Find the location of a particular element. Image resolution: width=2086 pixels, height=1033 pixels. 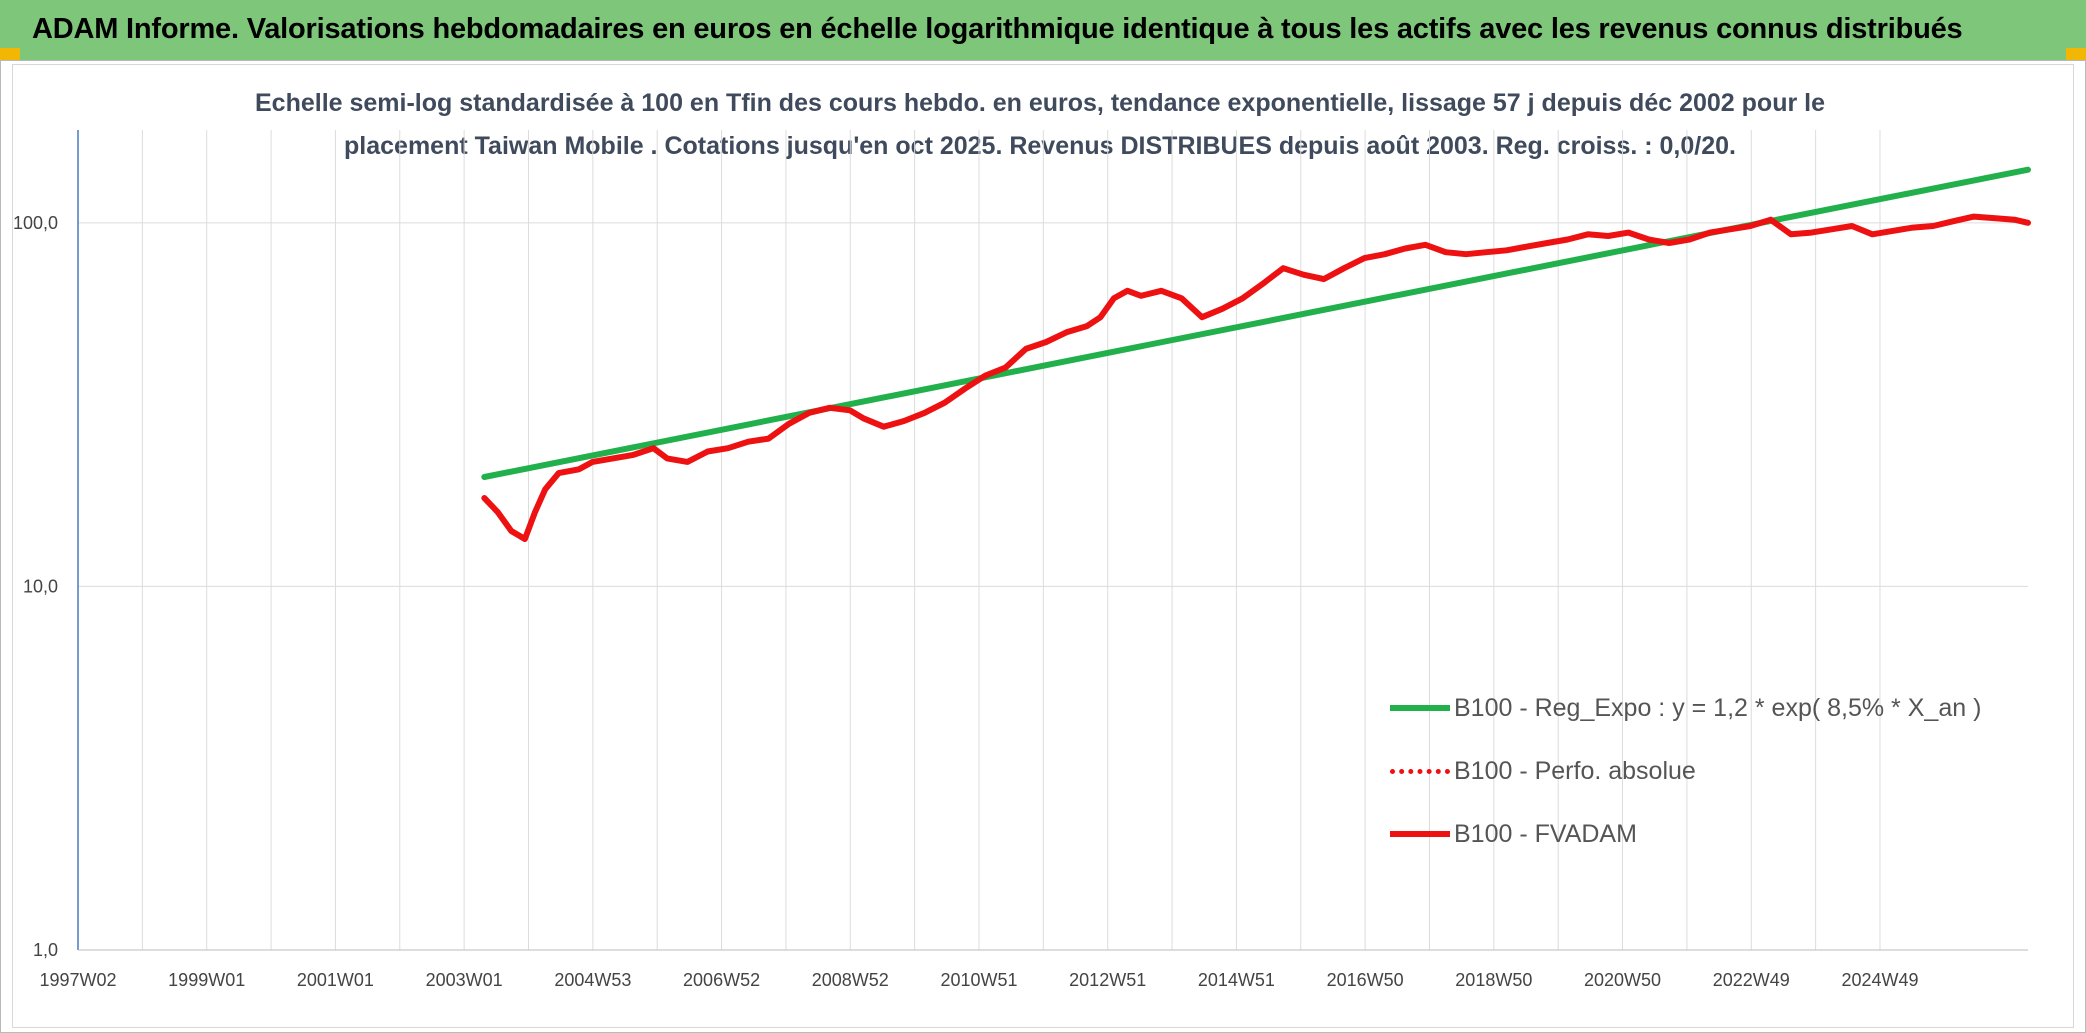

corner-marker-right is located at coordinates (2076, 54).